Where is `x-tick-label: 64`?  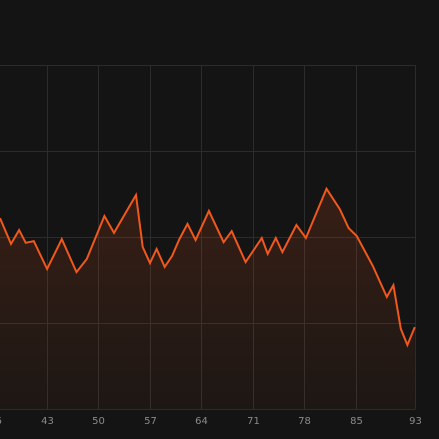
x-tick-label: 64 is located at coordinates (201, 421).